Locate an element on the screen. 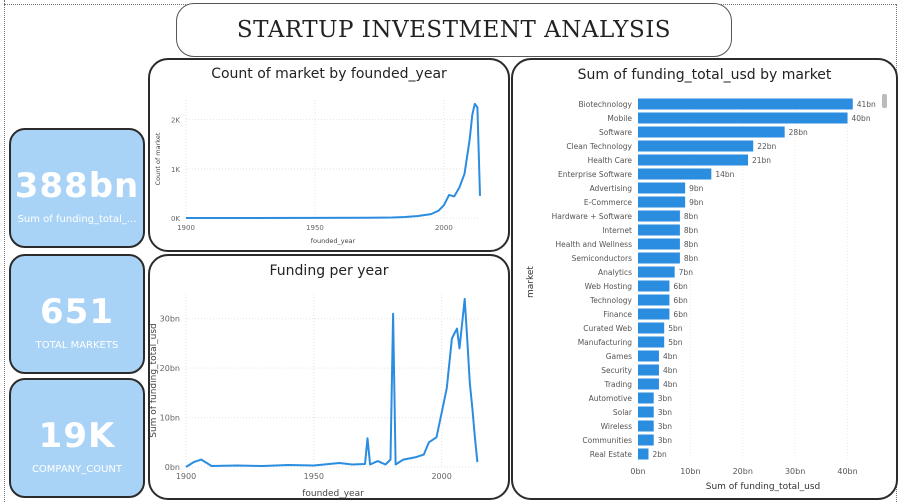 The width and height of the screenshot is (902, 502). kpi-card-company-count: 19K COMPANY_COUNT is located at coordinates (77, 438).